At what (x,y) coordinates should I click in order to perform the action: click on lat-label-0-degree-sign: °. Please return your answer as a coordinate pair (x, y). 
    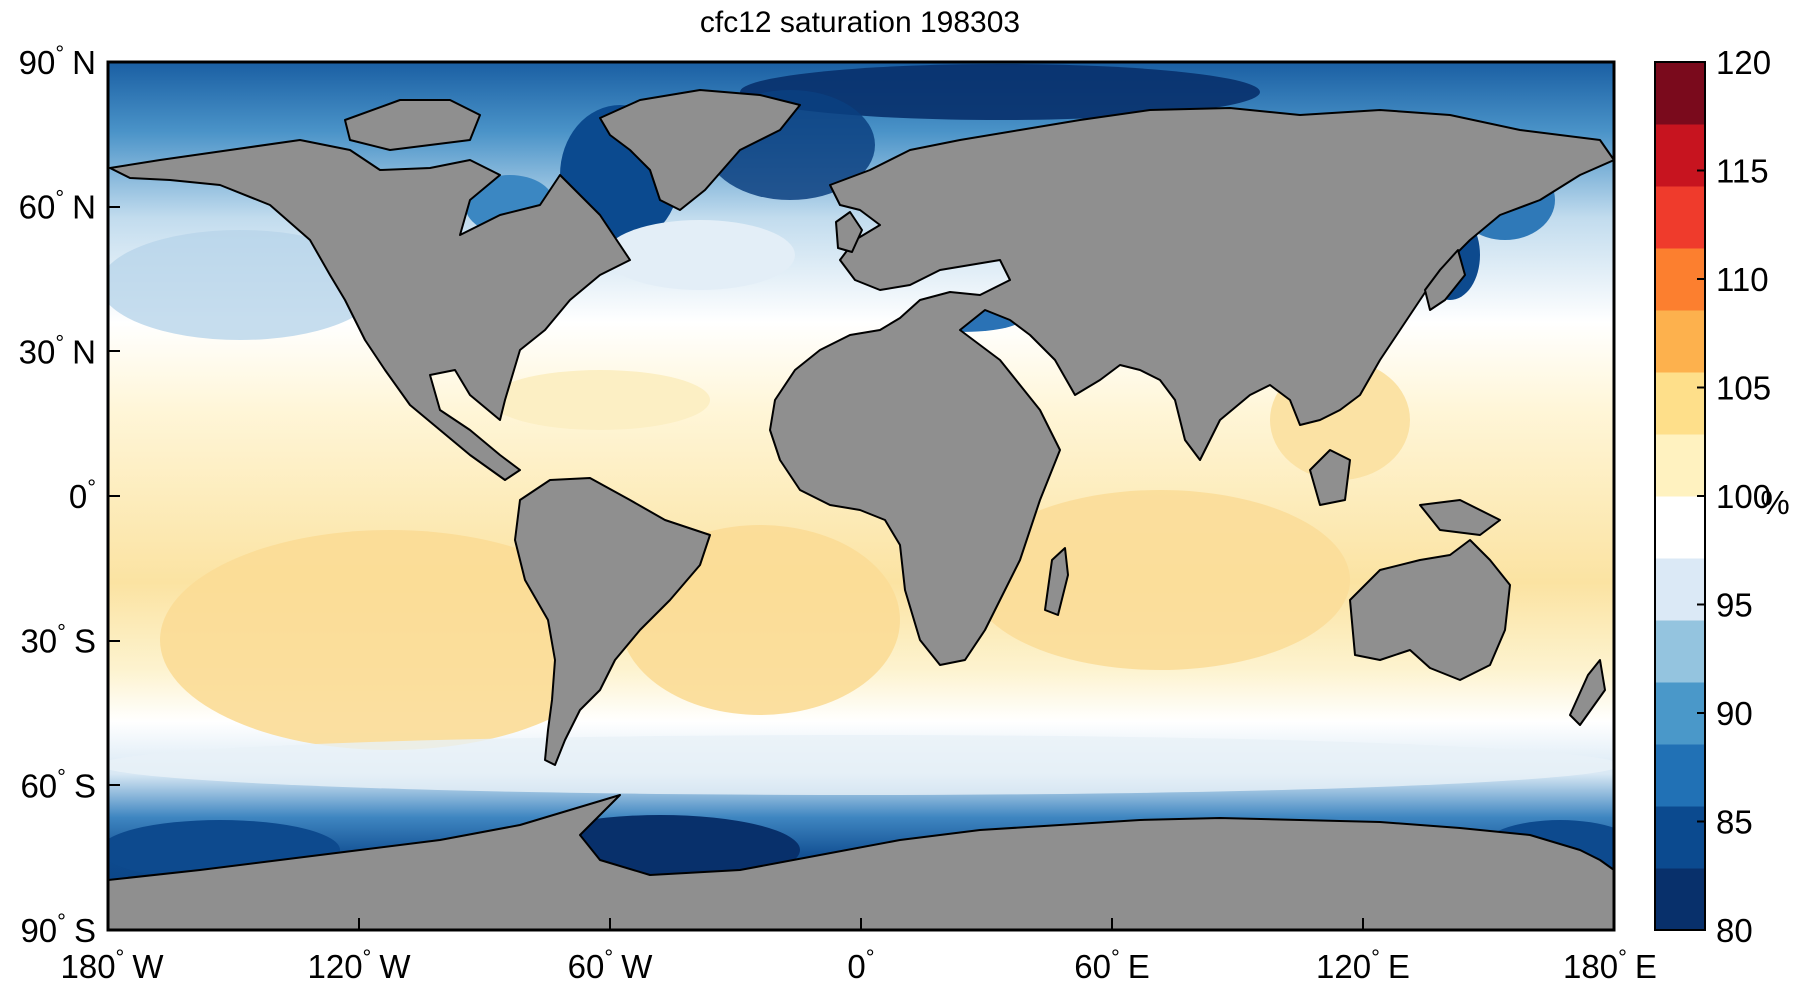
    Looking at the image, I should click on (59, 53).